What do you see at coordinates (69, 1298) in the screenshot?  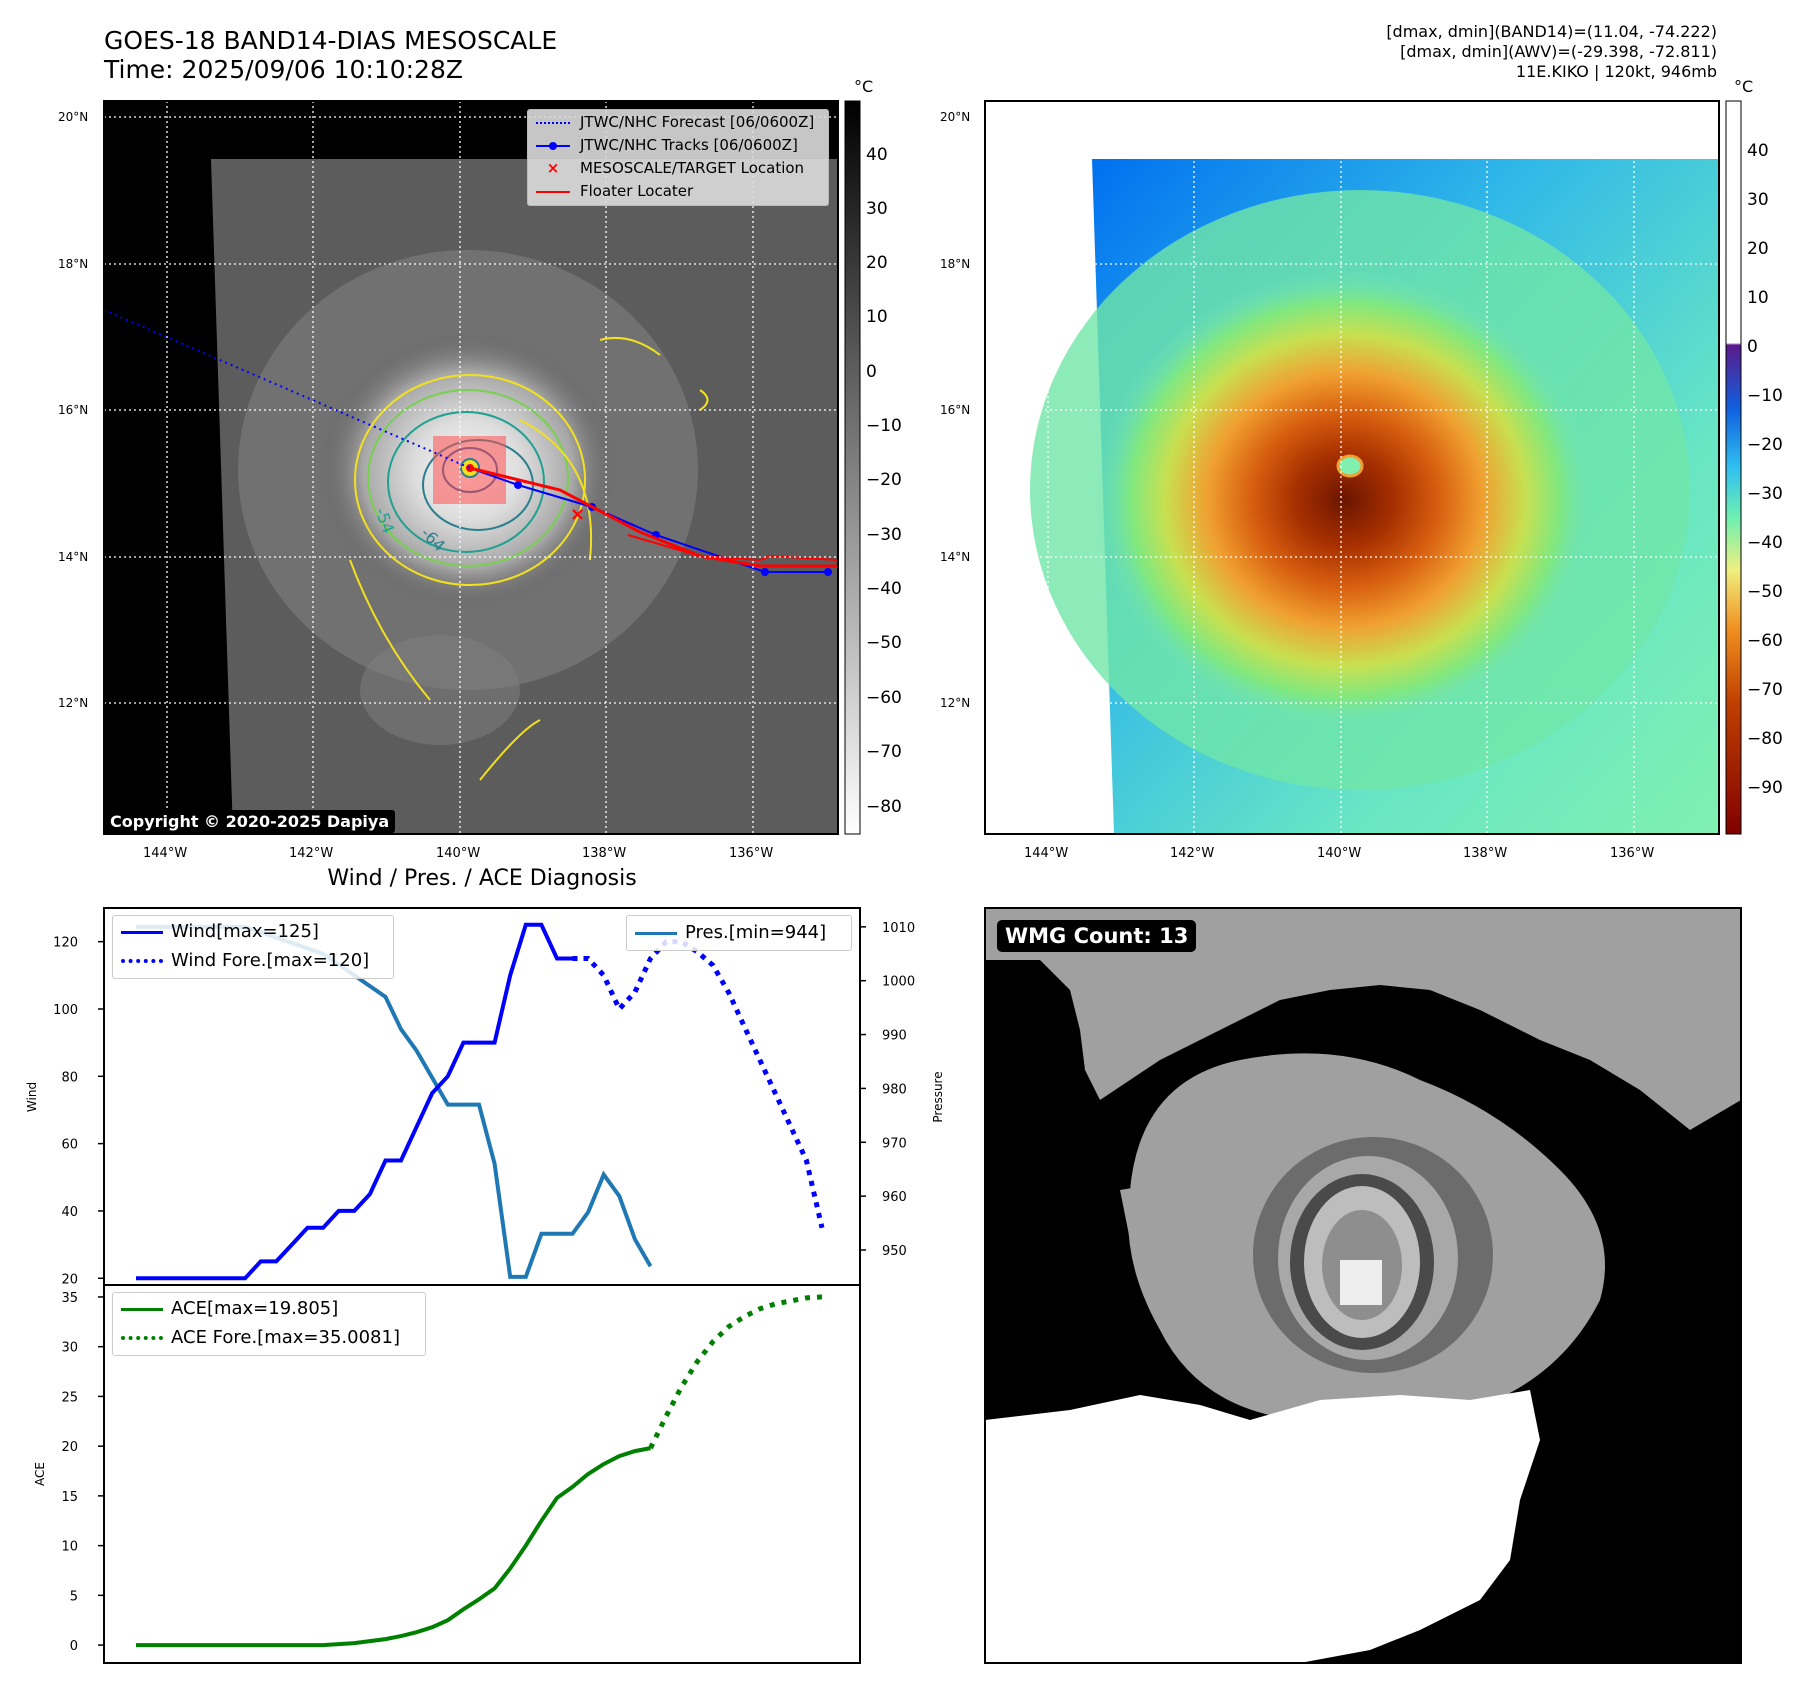 I see `ace-tick-label: 35` at bounding box center [69, 1298].